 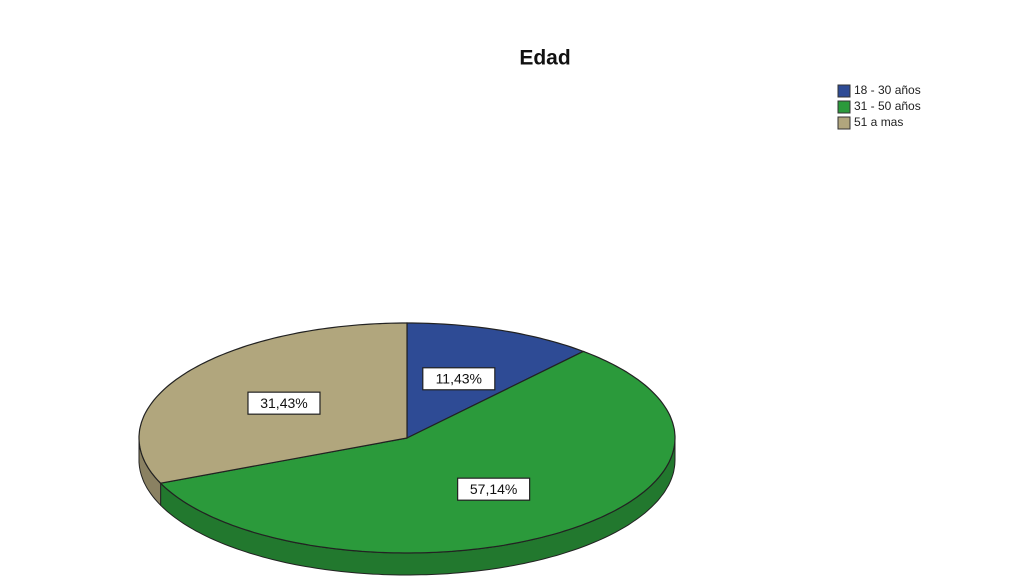 I want to click on data-label-text: 31,43%, so click(x=283, y=403).